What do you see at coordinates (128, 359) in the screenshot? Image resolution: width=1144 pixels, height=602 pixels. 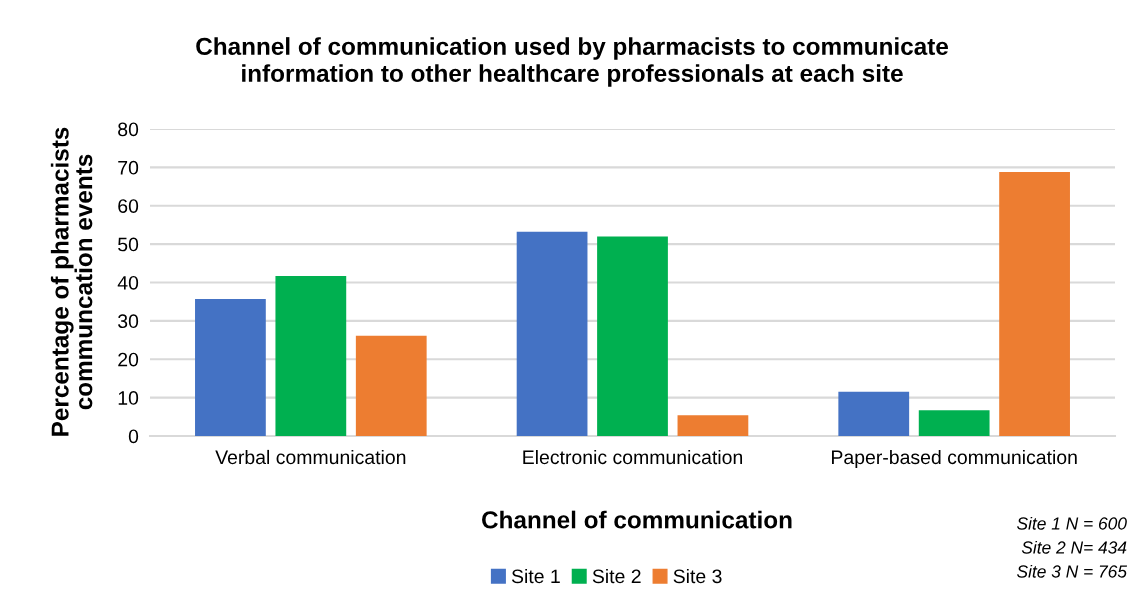 I see `y-tick-label: 20` at bounding box center [128, 359].